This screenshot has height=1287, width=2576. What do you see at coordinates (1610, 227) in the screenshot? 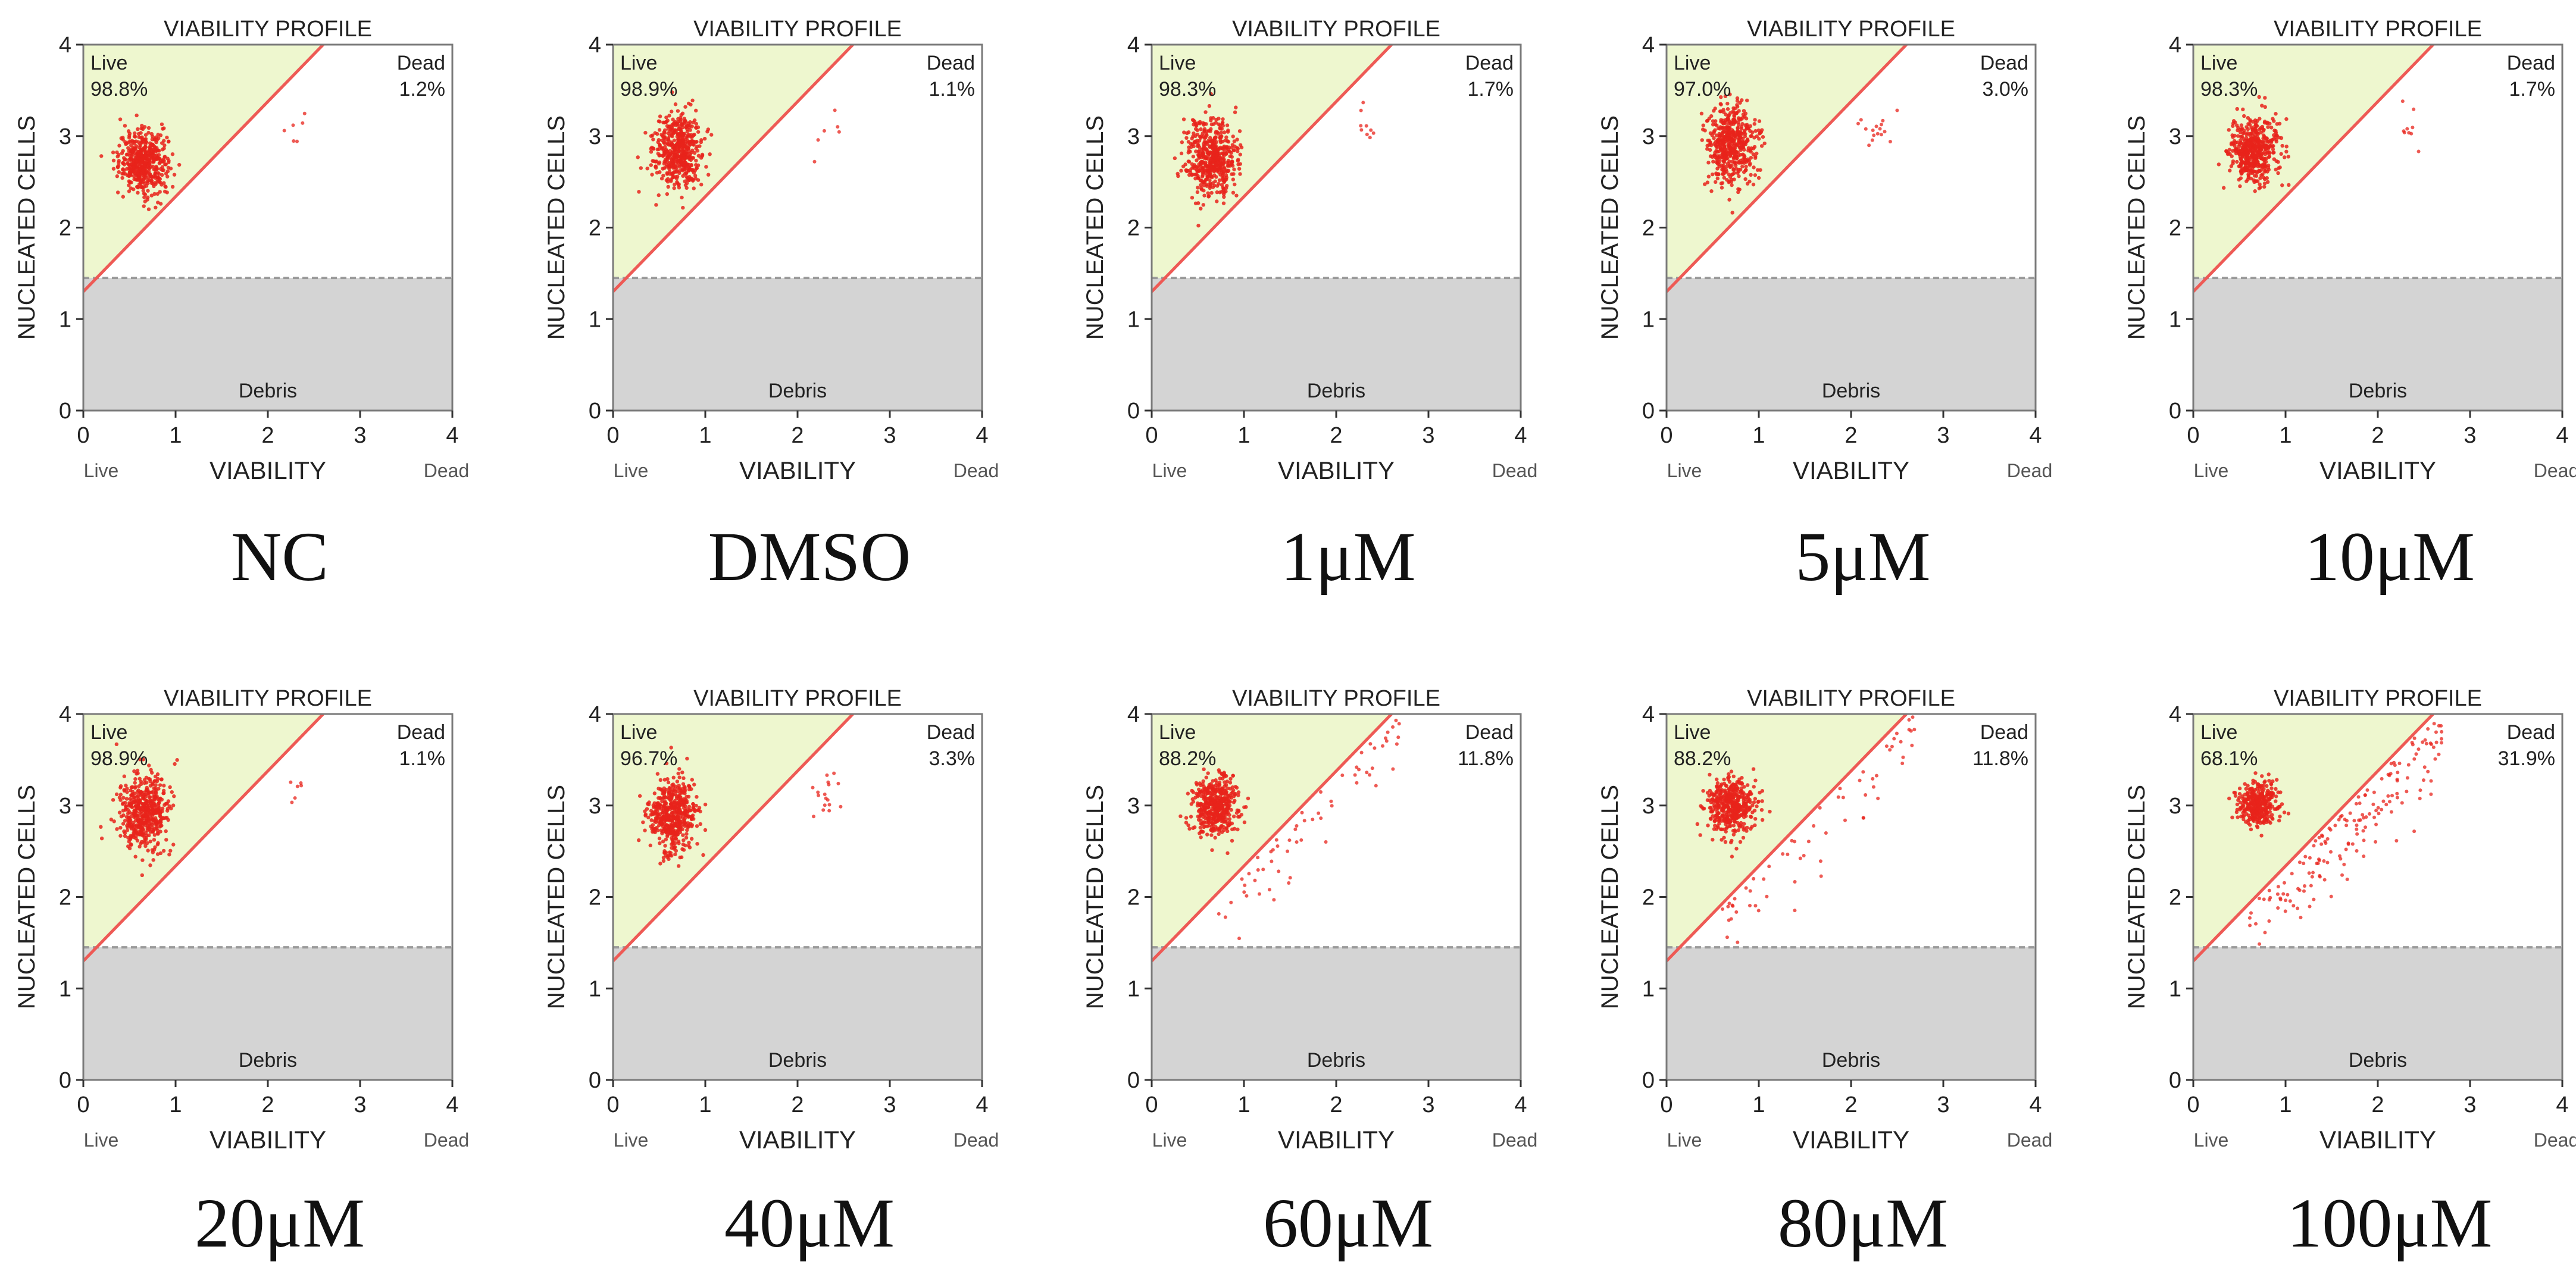
I see `y-axis-label: NUCLEATED CELLS` at bounding box center [1610, 227].